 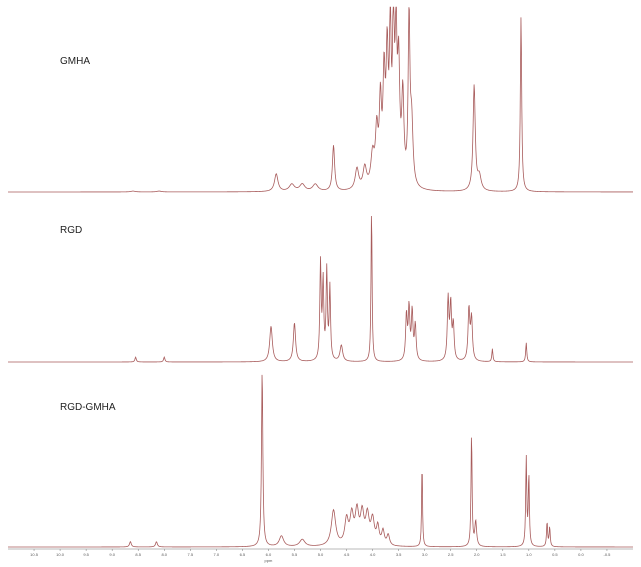 What do you see at coordinates (373, 554) in the screenshot?
I see `x-tick-label: 4.0` at bounding box center [373, 554].